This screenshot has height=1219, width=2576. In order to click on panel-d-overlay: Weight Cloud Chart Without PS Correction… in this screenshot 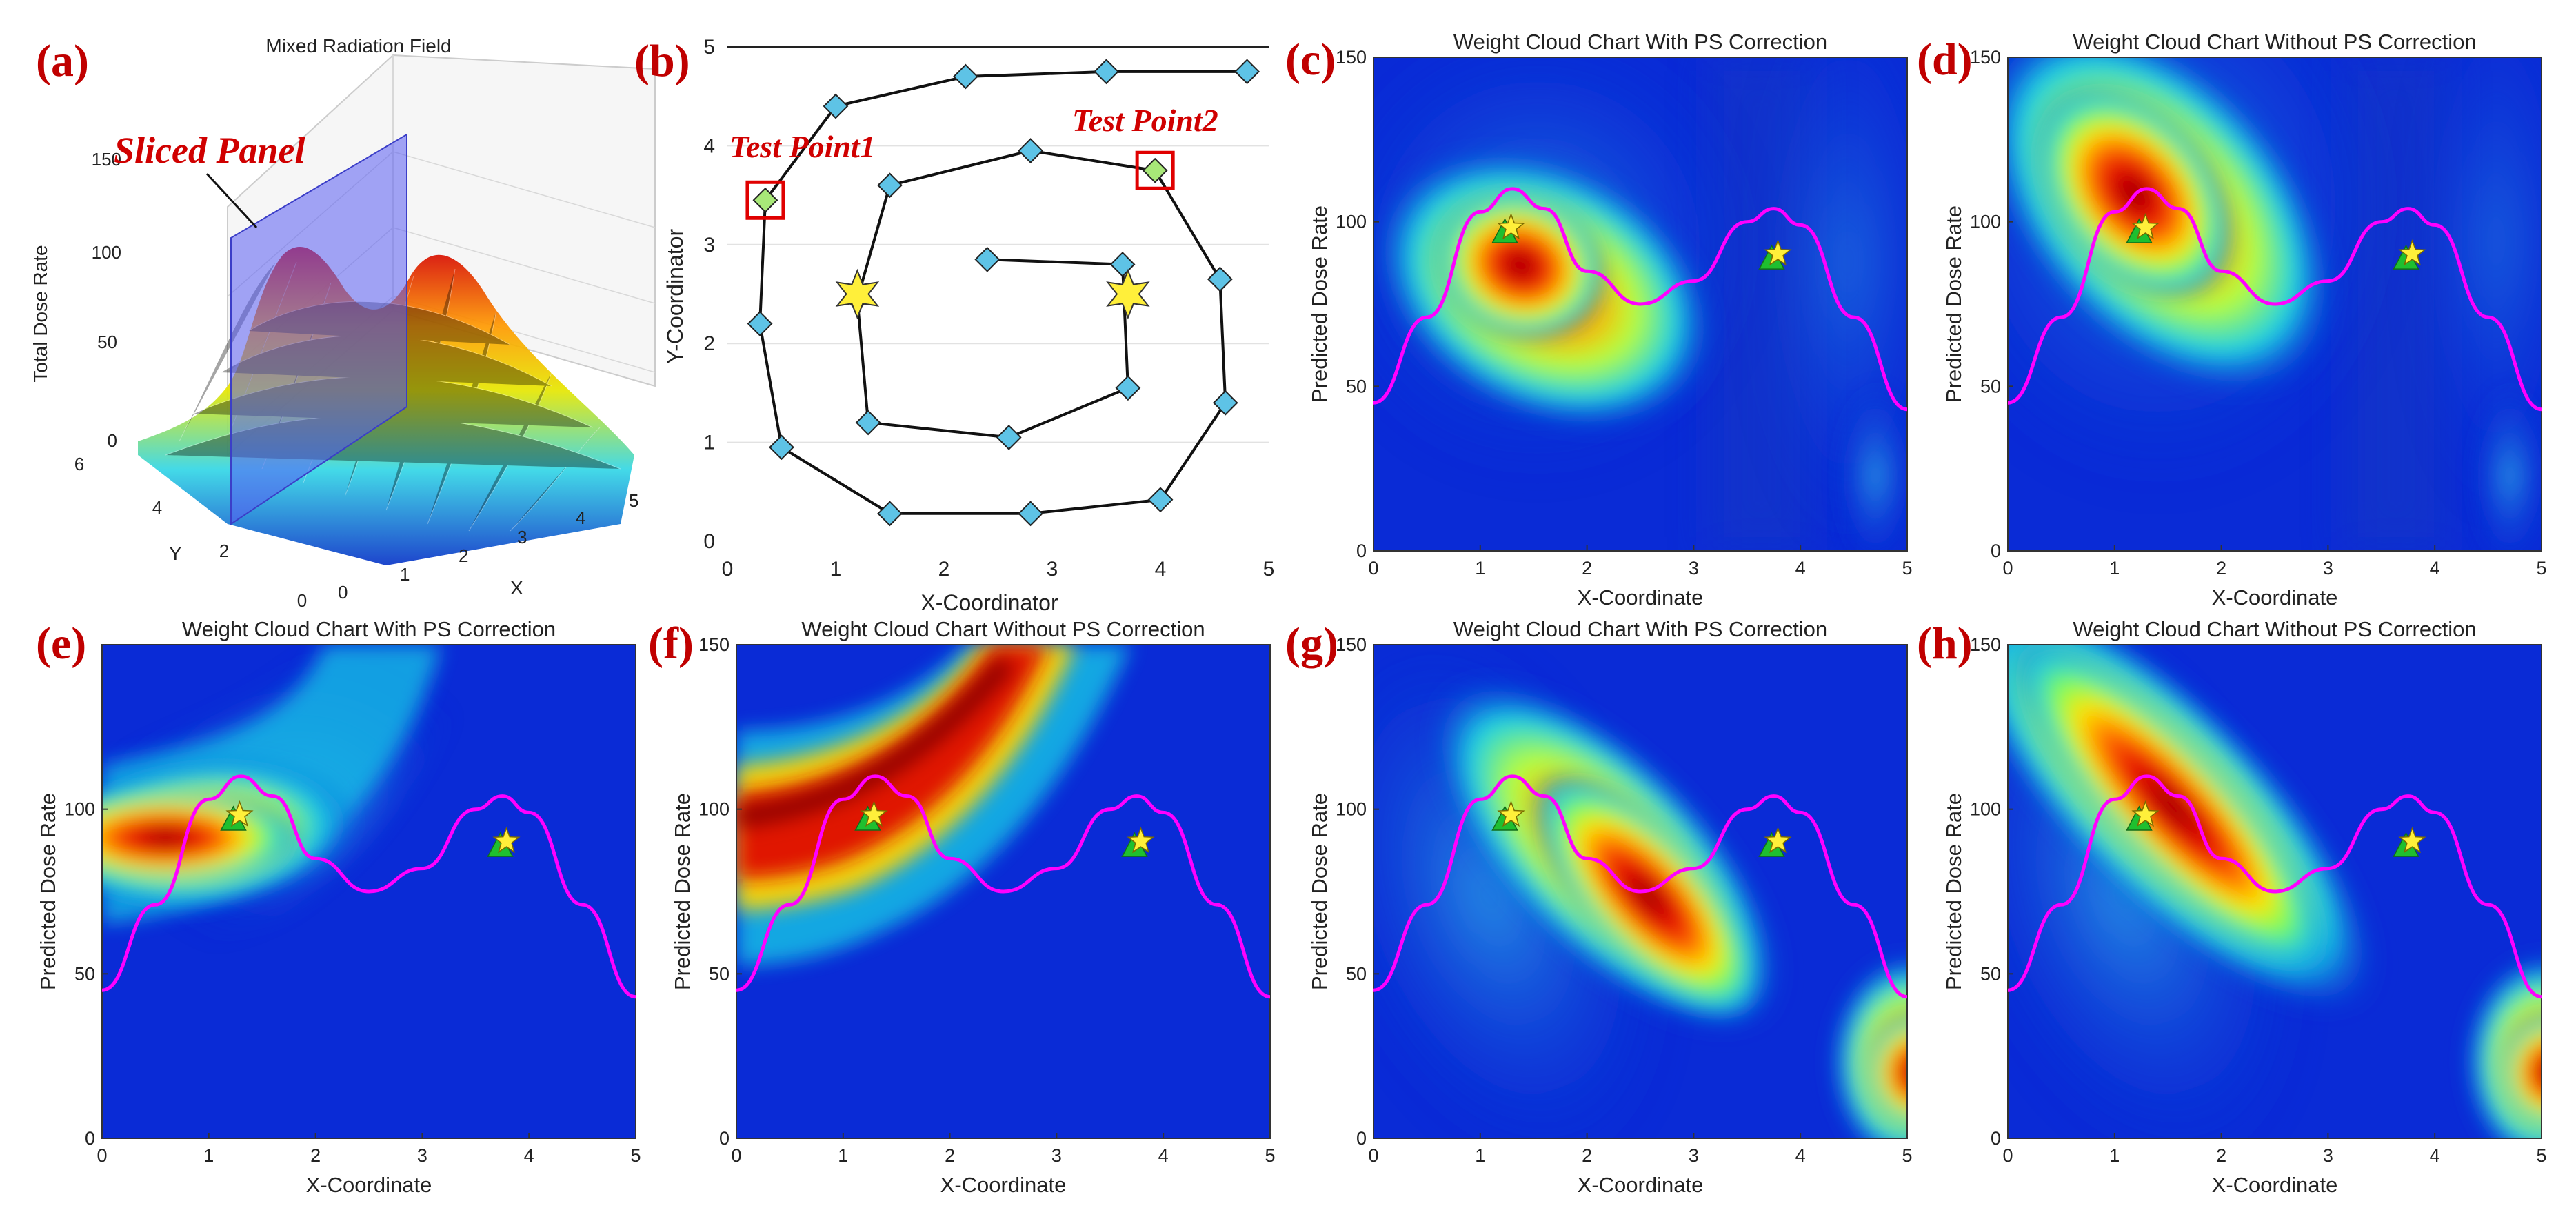, I will do `click(2244, 320)`.